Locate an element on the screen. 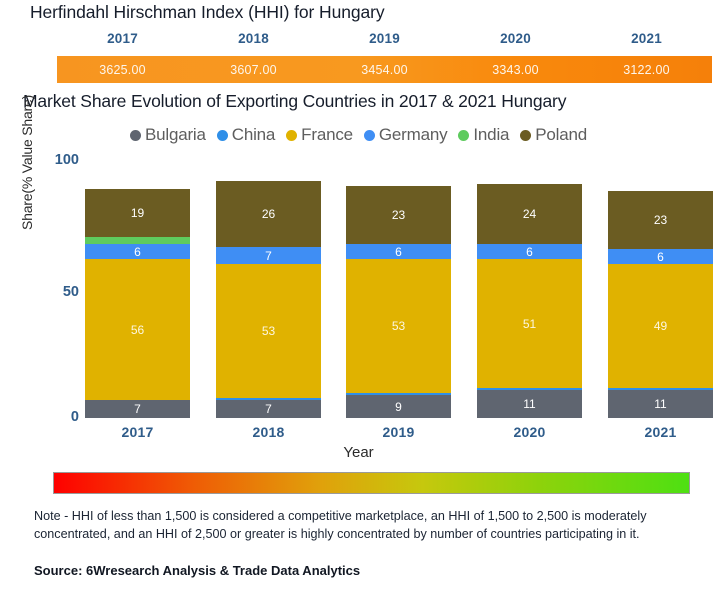 This screenshot has width=717, height=600. x-axis-tick-2020: 2020 is located at coordinates (529, 432).